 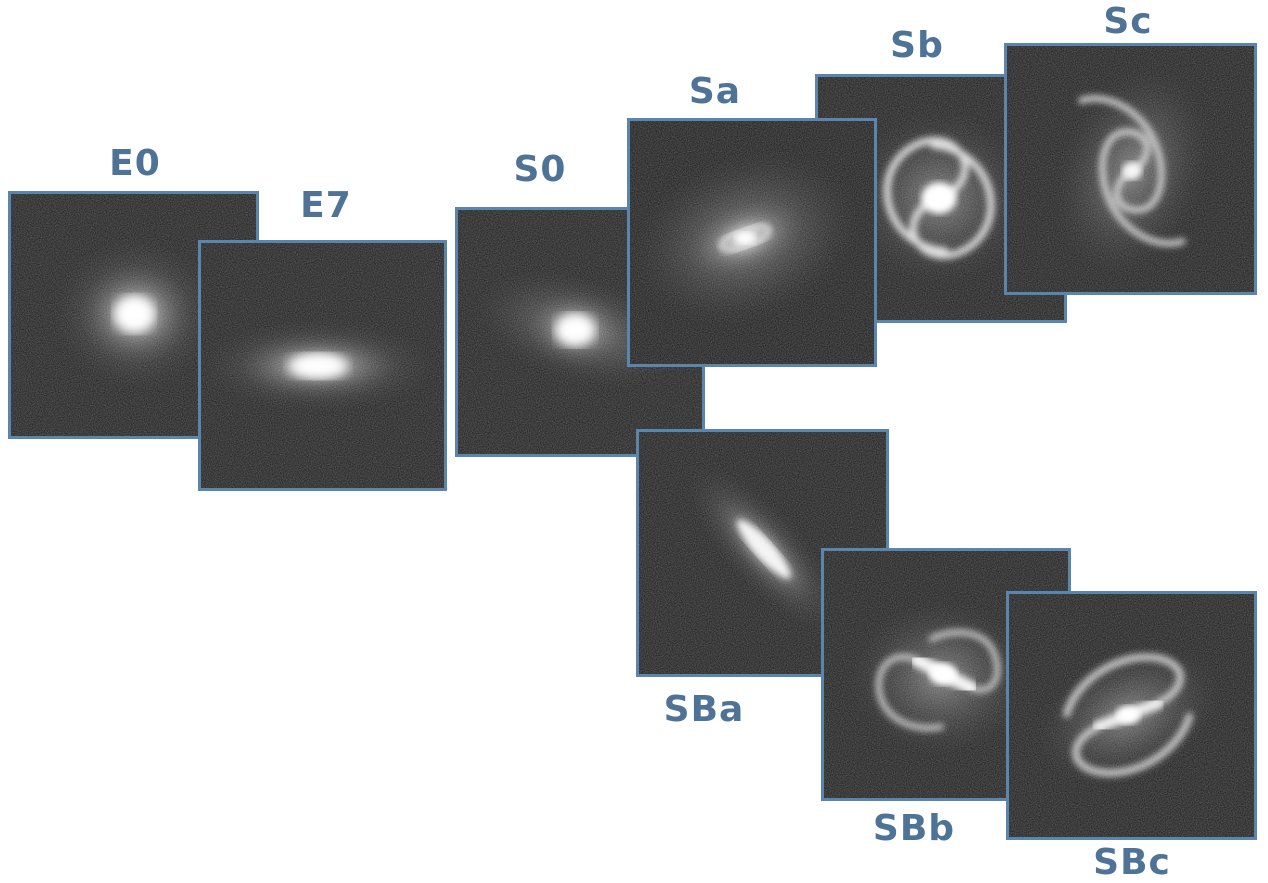 What do you see at coordinates (914, 828) in the screenshot?
I see `label-sbb: SBb` at bounding box center [914, 828].